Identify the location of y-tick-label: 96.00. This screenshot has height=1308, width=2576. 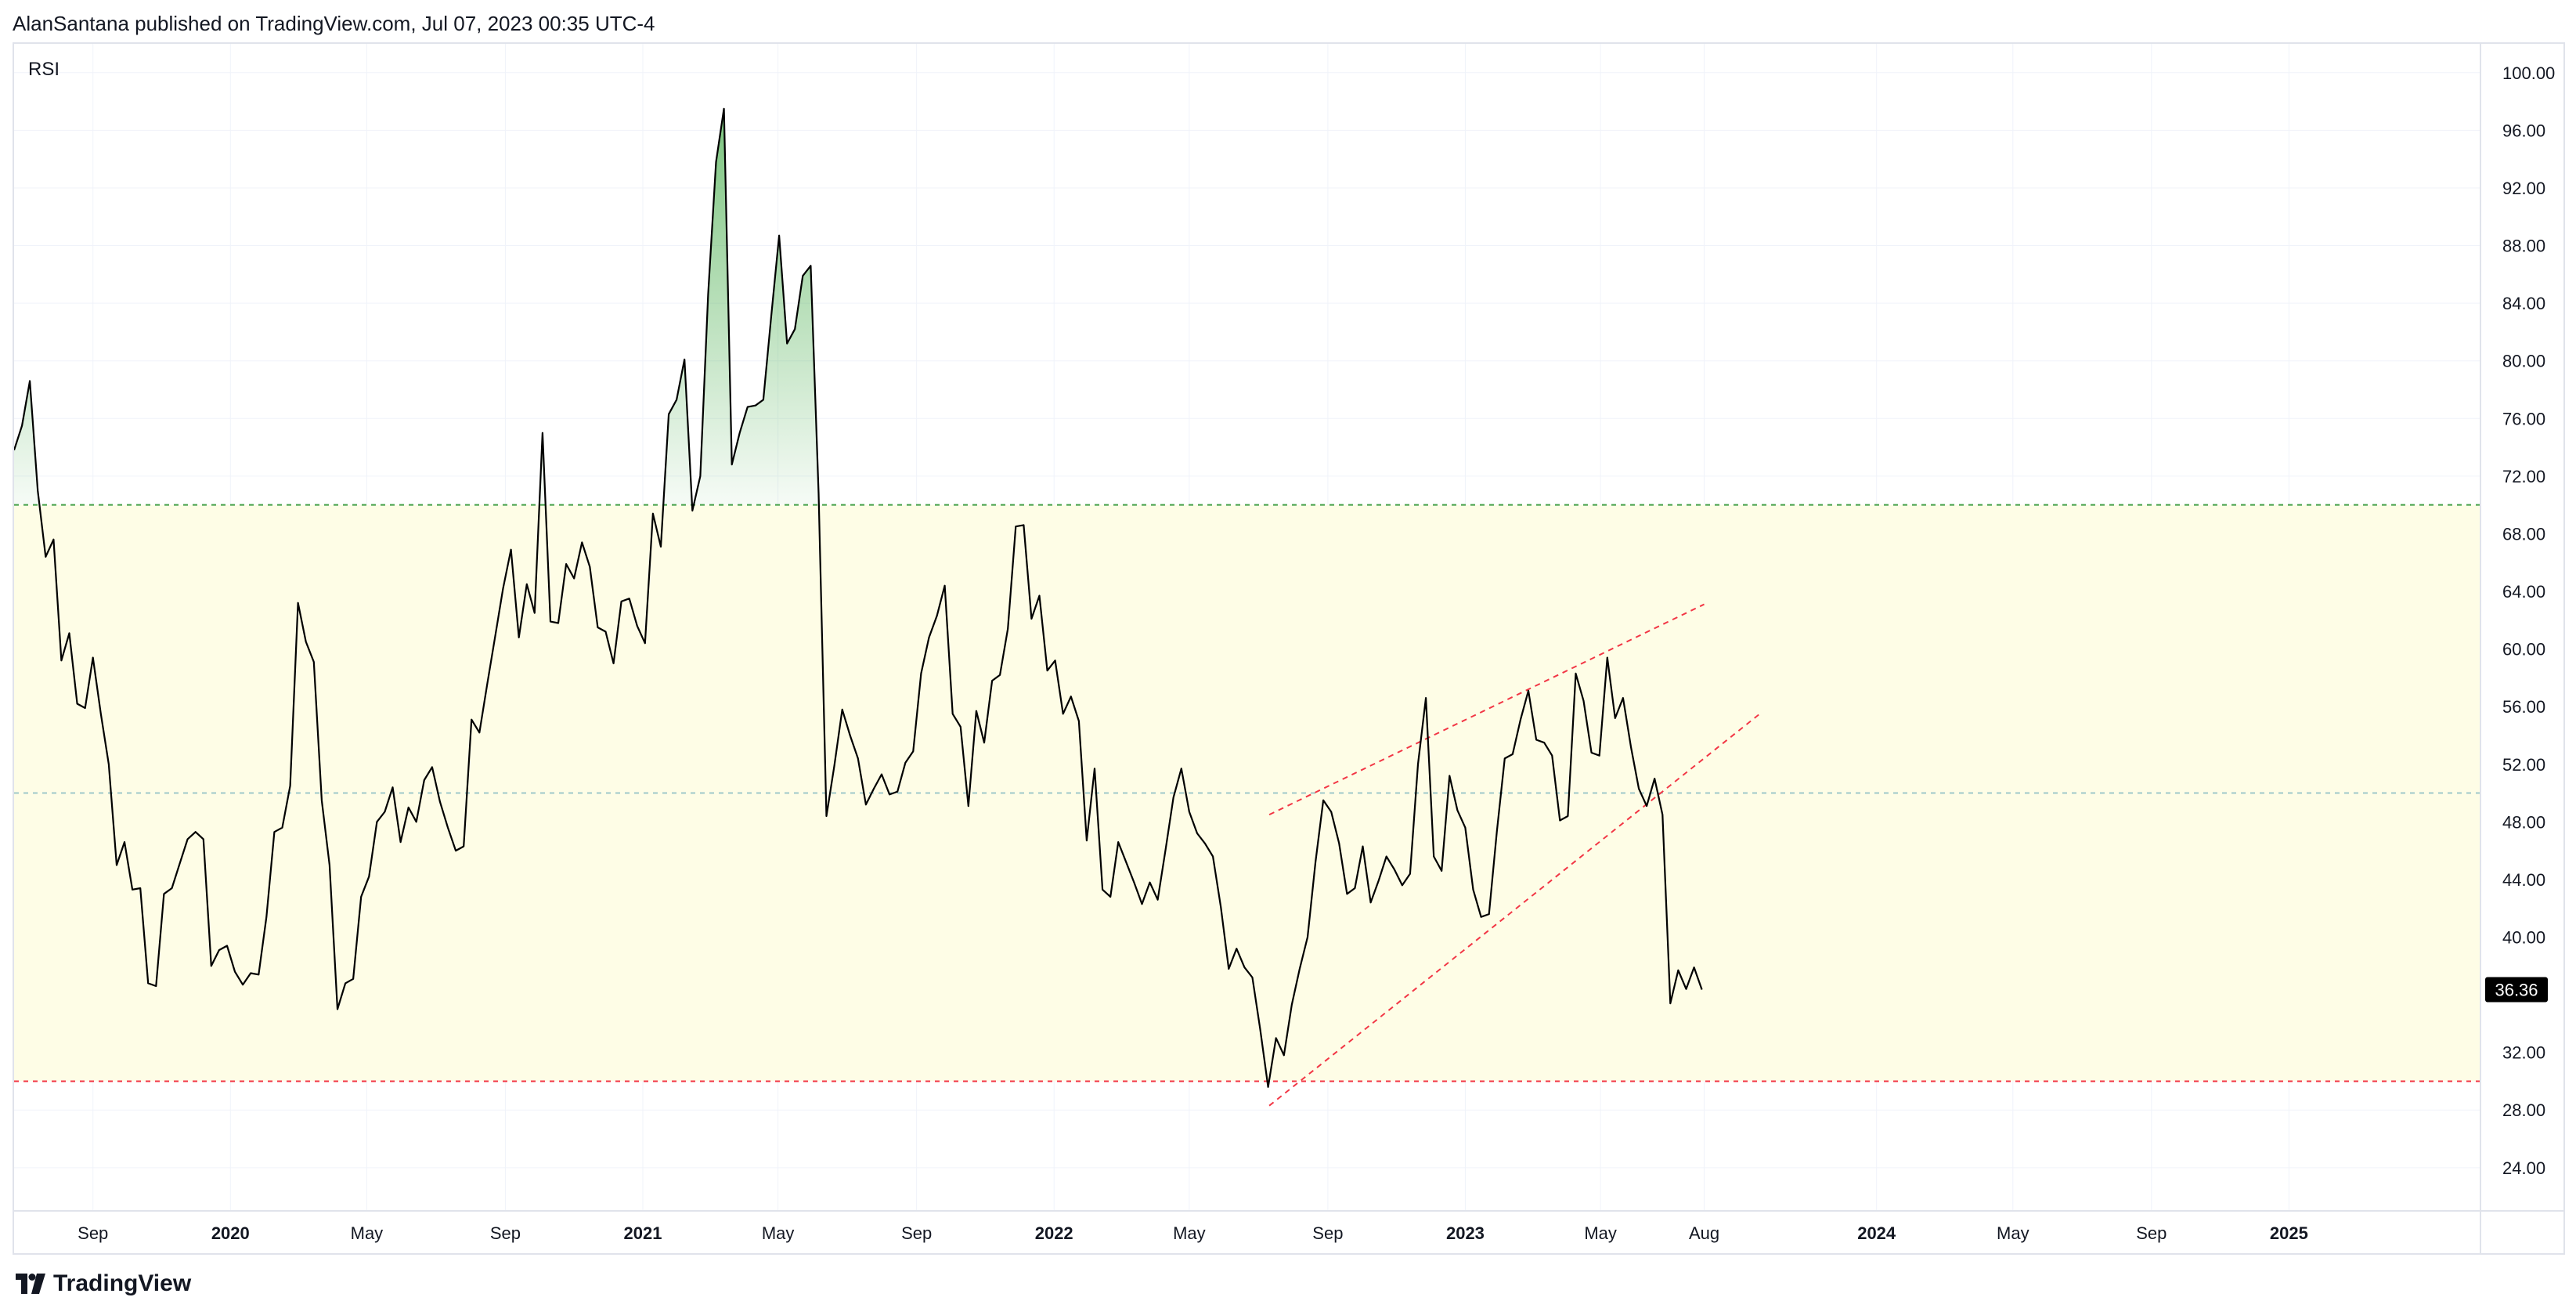
(2523, 130).